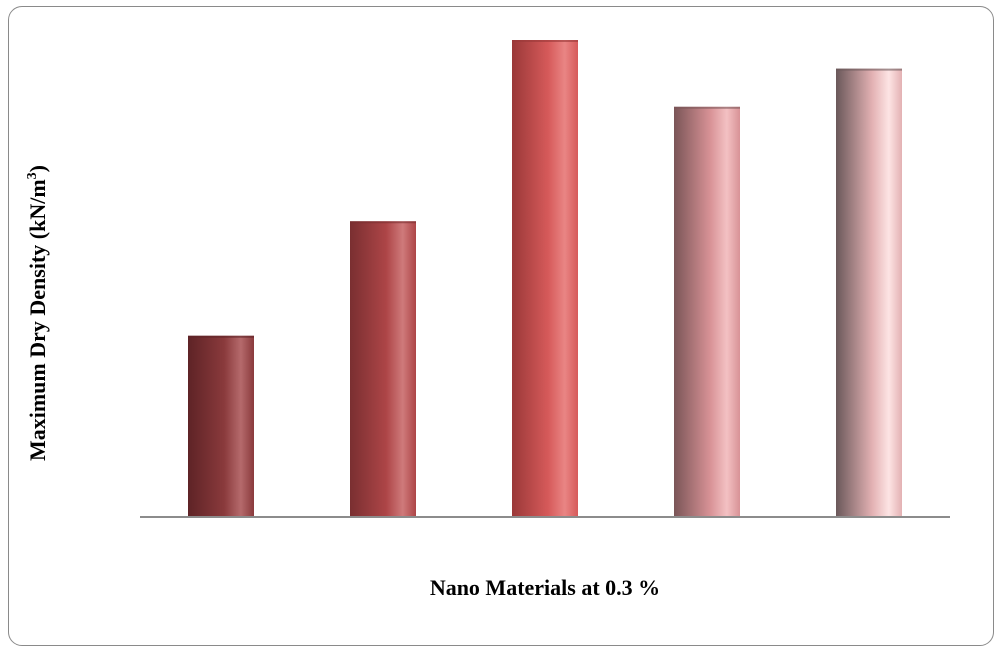 This screenshot has width=1004, height=646. I want to click on y-axis-title-main: Maximum Dry Density (kN/m, so click(37, 320).